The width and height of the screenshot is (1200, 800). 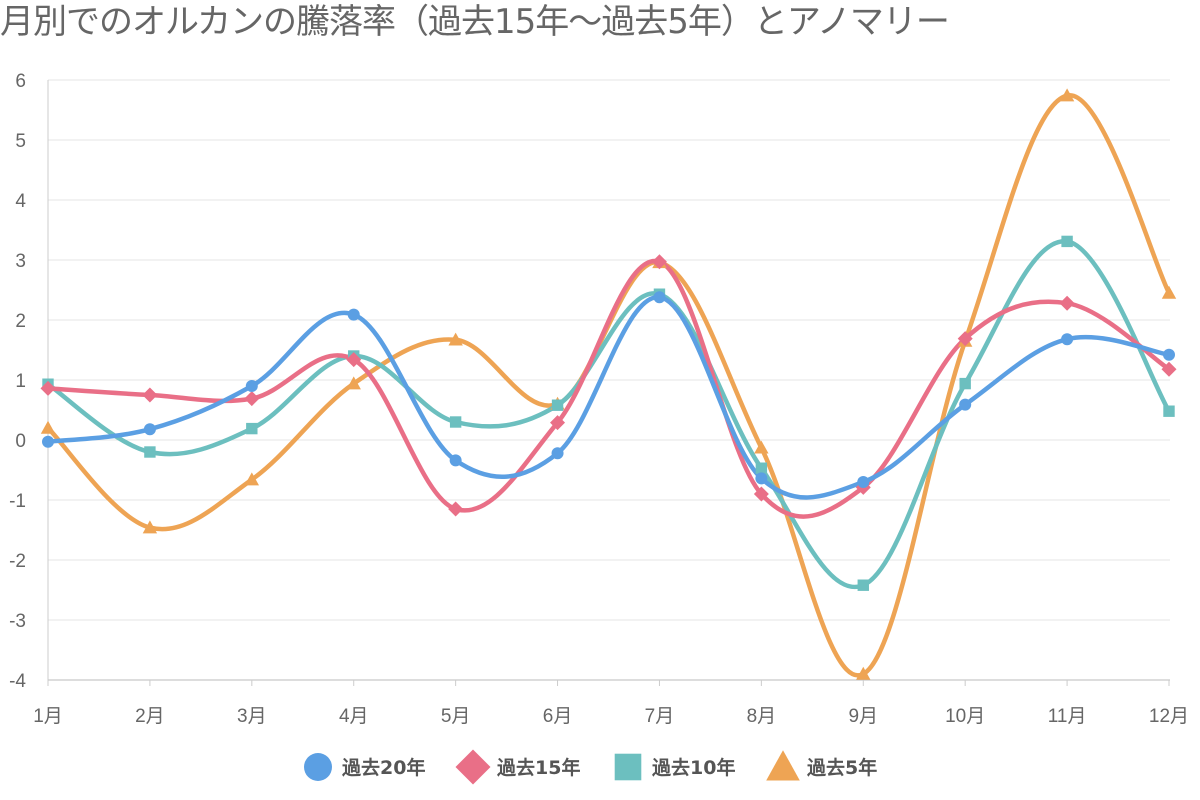 I want to click on legend-label: 過去10年, so click(x=693, y=767).